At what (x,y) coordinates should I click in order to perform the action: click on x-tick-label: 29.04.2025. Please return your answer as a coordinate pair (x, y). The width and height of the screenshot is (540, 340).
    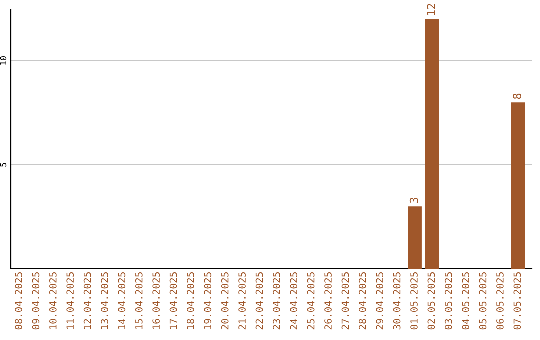
    Looking at the image, I should click on (380, 301).